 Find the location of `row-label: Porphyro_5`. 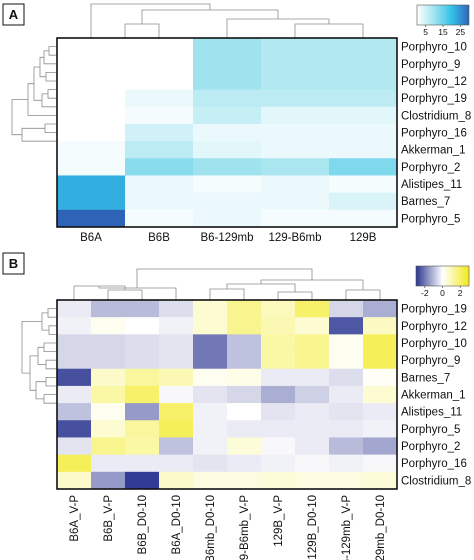

row-label: Porphyro_5 is located at coordinates (430, 430).